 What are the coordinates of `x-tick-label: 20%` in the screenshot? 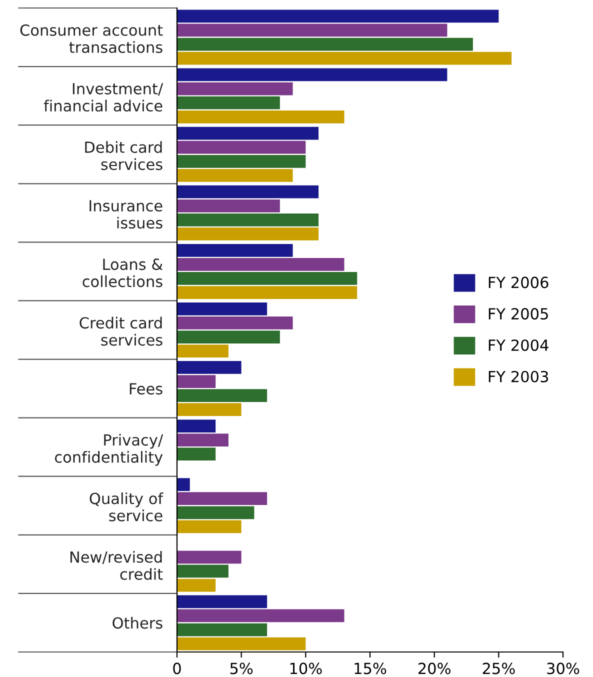 It's located at (434, 668).